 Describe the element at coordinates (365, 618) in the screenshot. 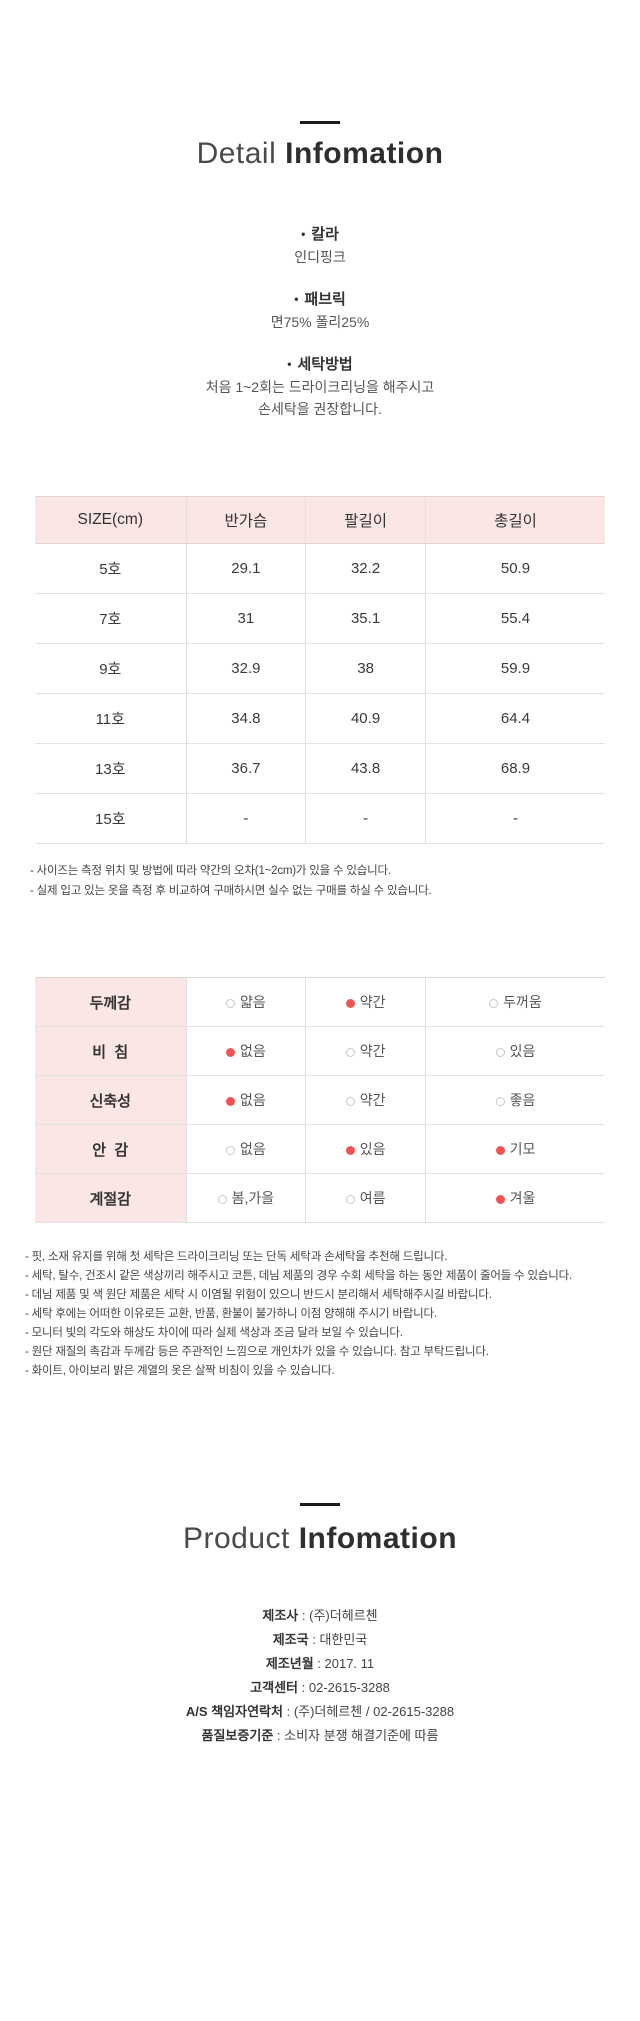

I see `value-cell: 35.1` at that location.